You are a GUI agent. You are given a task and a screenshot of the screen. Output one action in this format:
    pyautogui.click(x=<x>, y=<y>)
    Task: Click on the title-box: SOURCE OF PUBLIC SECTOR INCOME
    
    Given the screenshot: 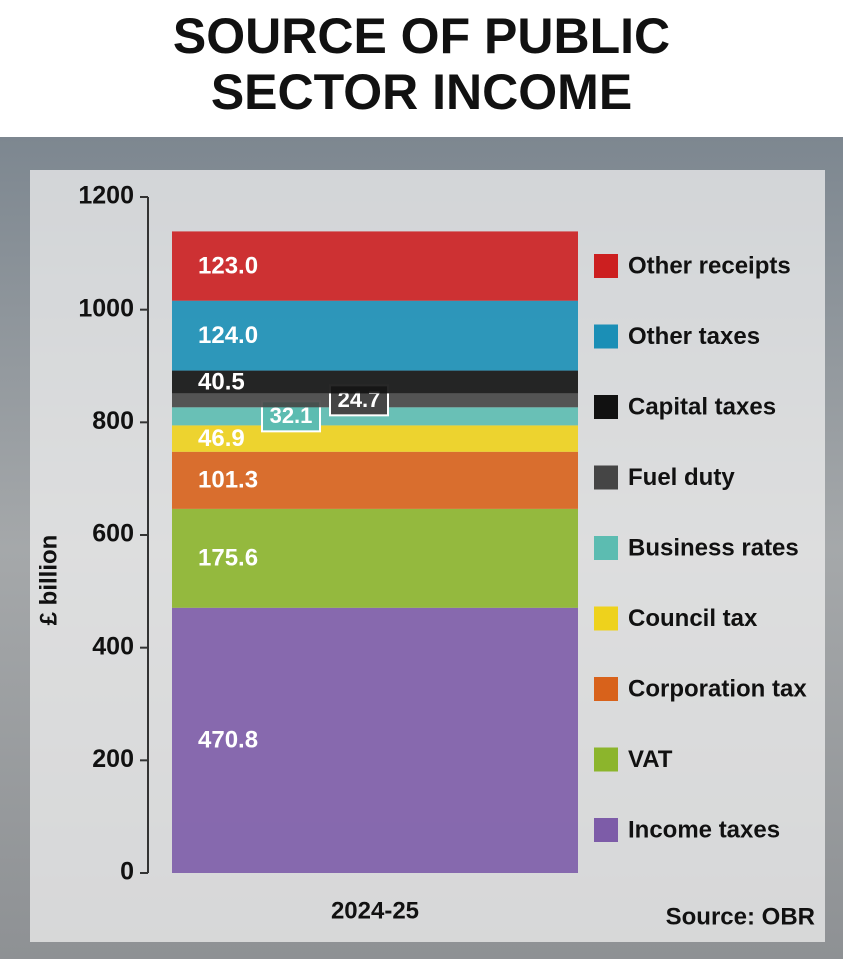 What is the action you would take?
    pyautogui.click(x=421, y=64)
    